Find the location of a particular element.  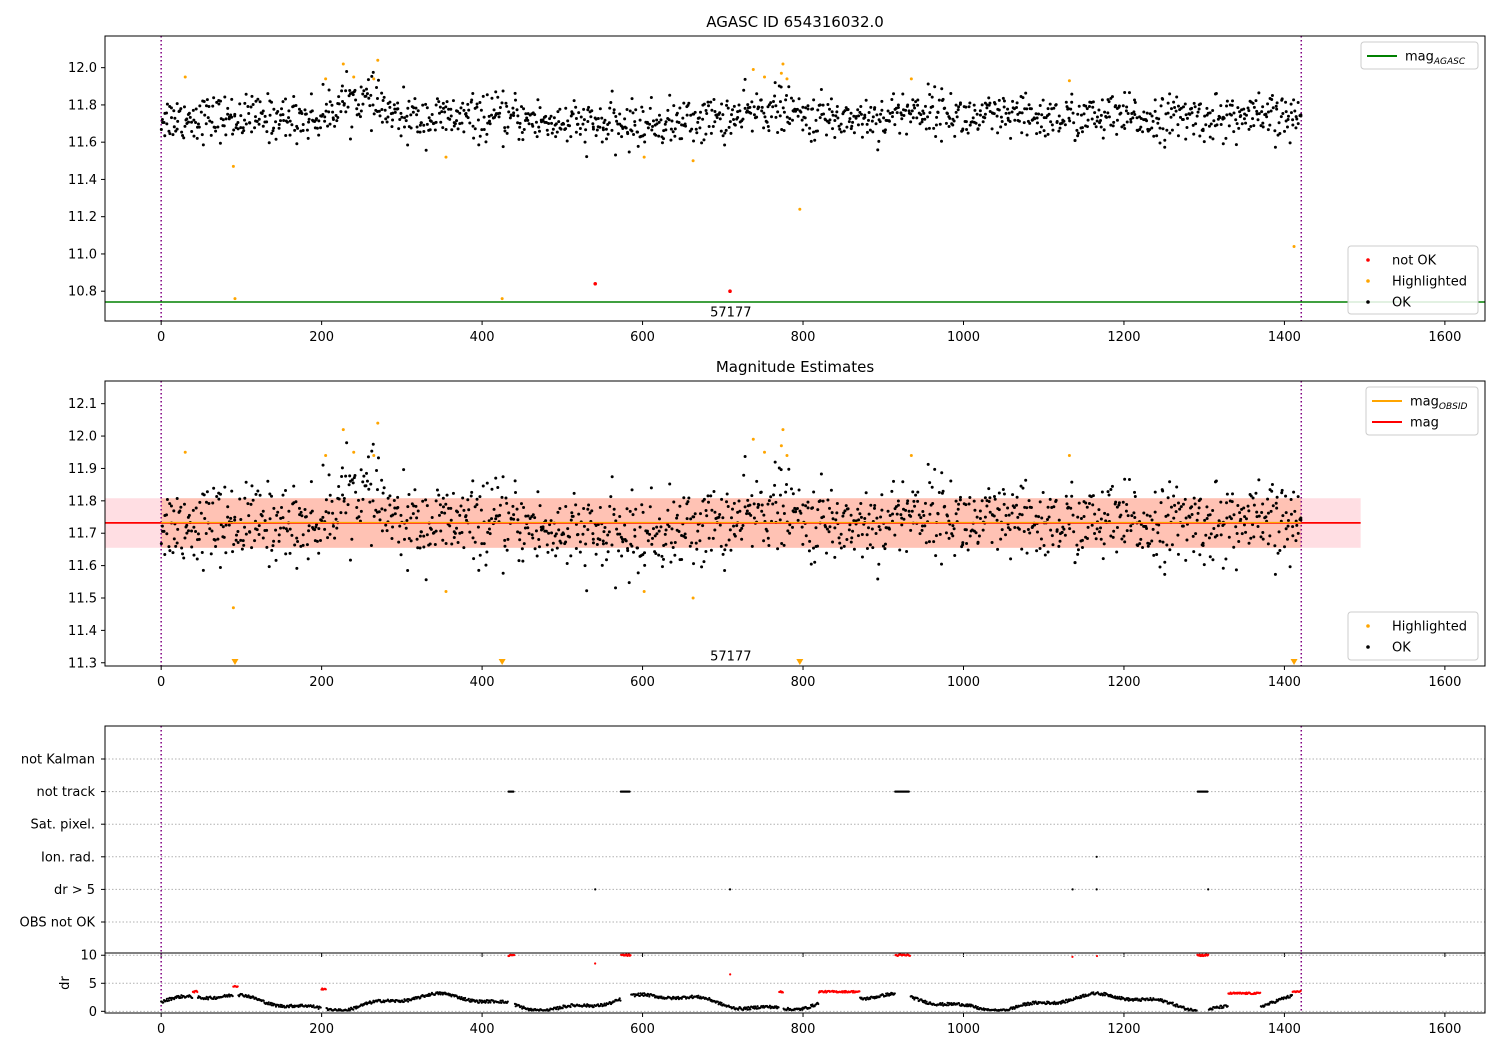

panel-agasc-obsid-label: 57177 is located at coordinates (730, 313).